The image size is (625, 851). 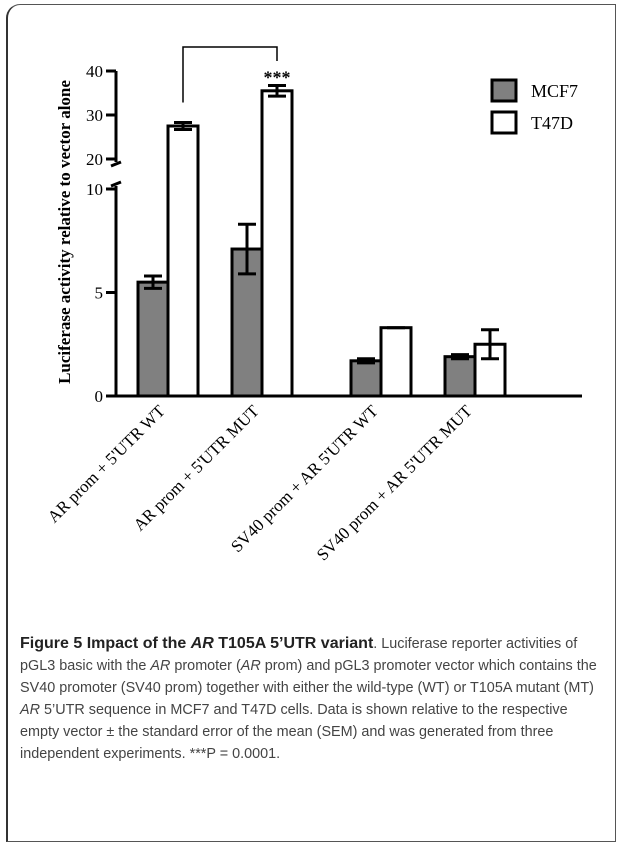 What do you see at coordinates (138, 643) in the screenshot?
I see `caption-title-pre: Impact of the` at bounding box center [138, 643].